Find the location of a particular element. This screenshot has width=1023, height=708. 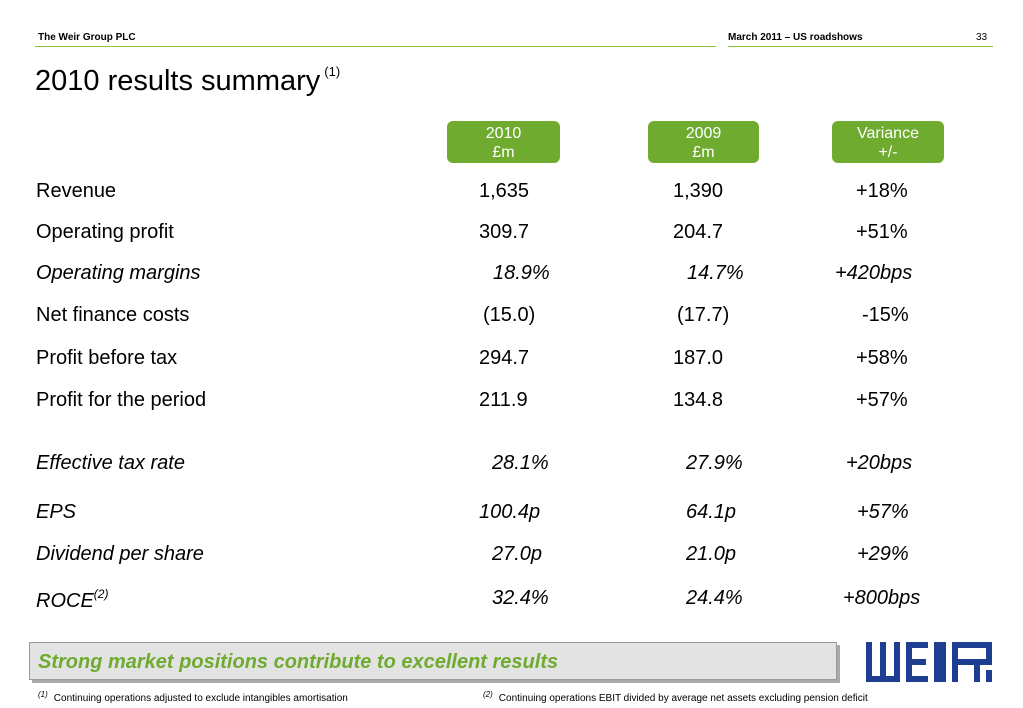

column-header-2009-year: 2009 is located at coordinates (703, 133).